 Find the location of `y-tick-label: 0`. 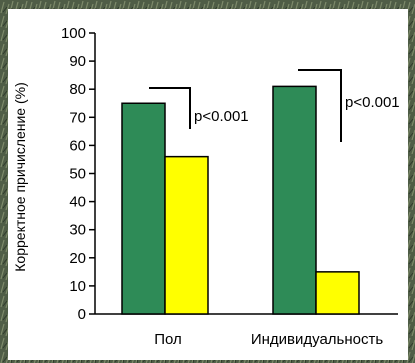

y-tick-label: 0 is located at coordinates (82, 314).